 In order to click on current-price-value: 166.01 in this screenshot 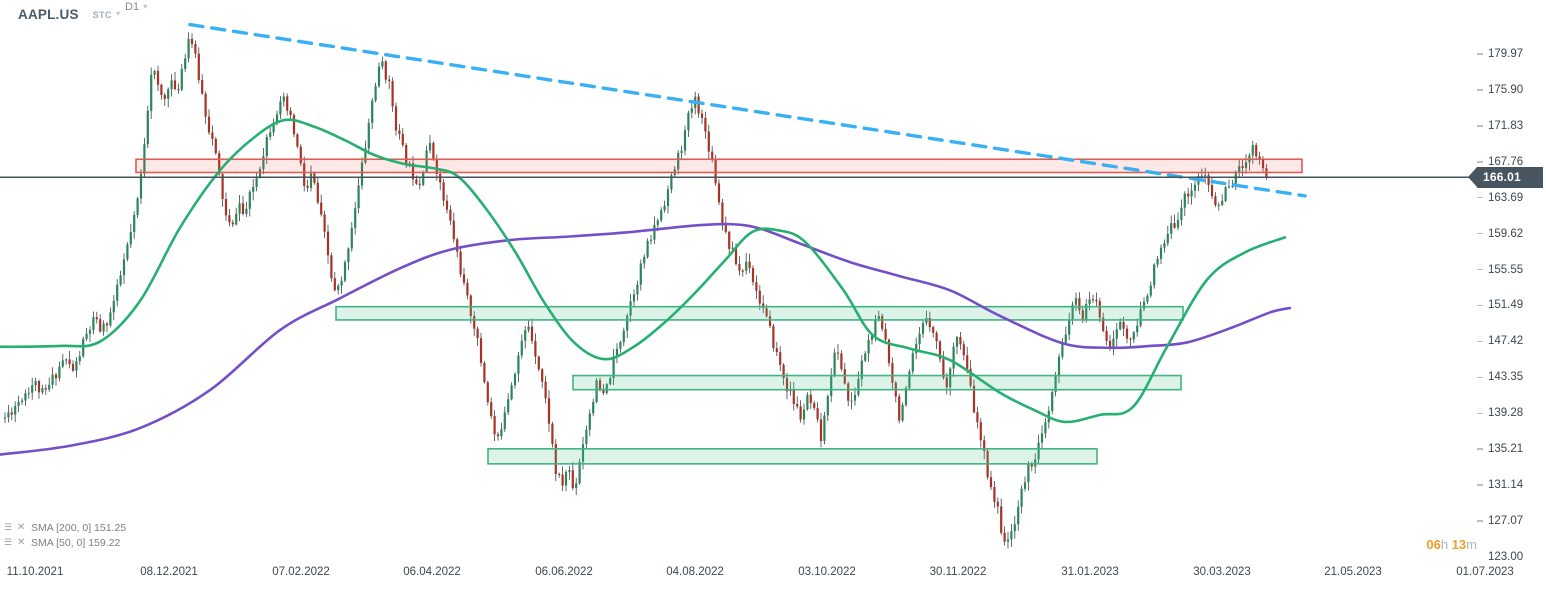, I will do `click(1510, 177)`.